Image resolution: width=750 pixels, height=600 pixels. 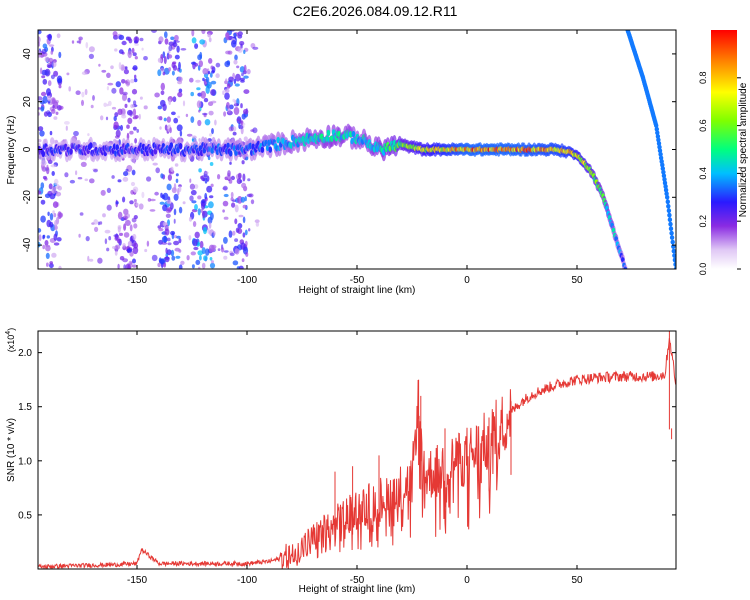 I want to click on y-tick-label: 1.5, so click(x=25, y=407).